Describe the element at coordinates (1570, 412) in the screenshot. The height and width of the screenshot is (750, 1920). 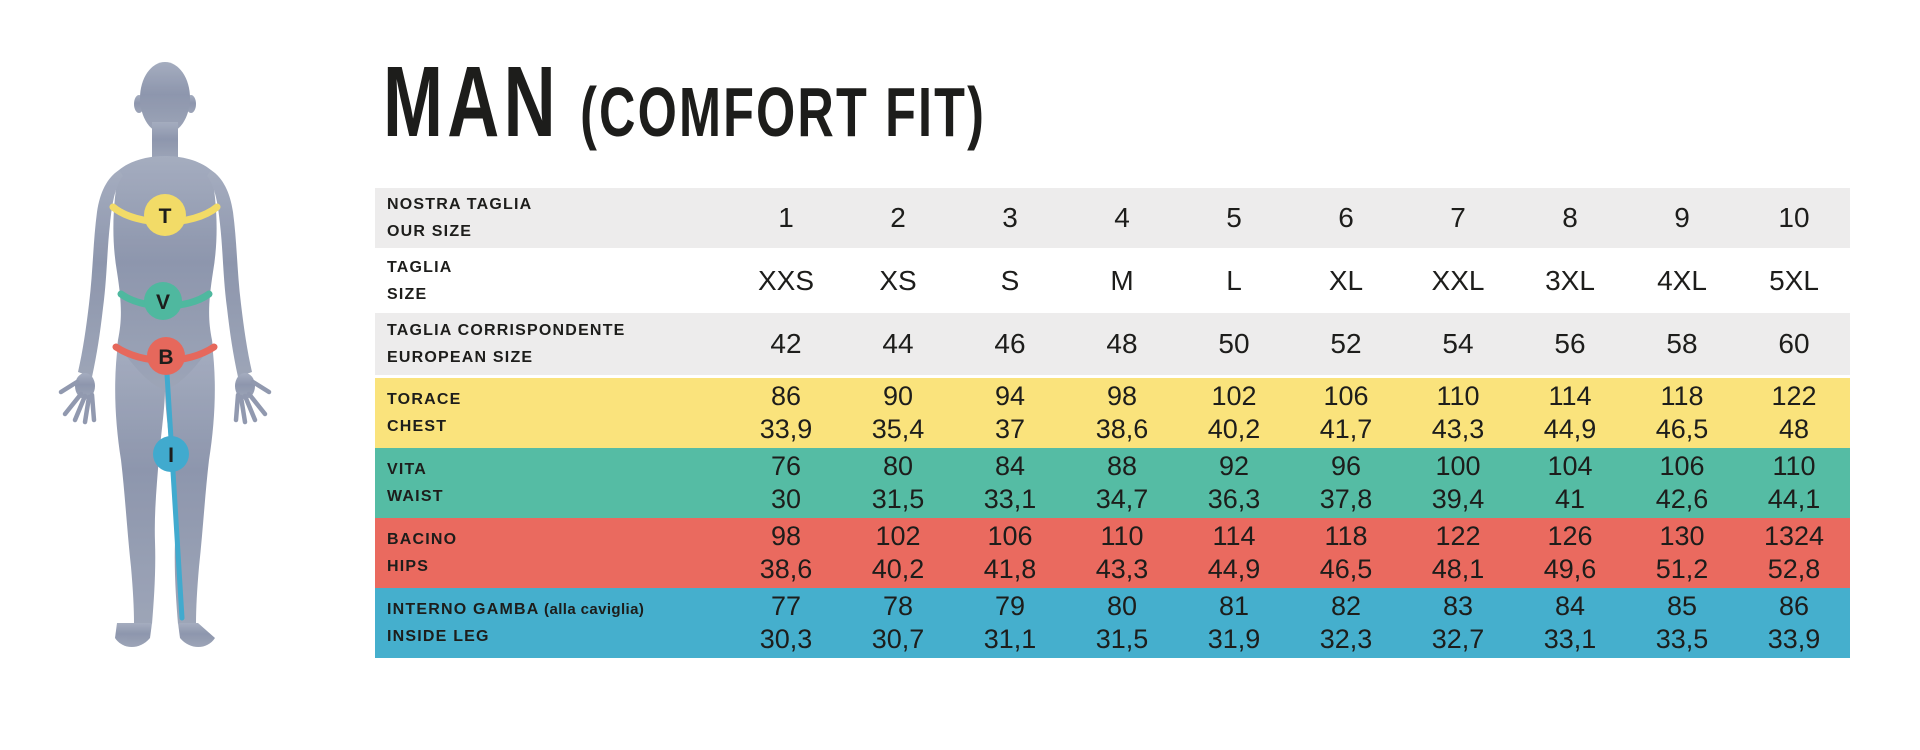
I see `cell-chest-col8: 114 44,9` at that location.